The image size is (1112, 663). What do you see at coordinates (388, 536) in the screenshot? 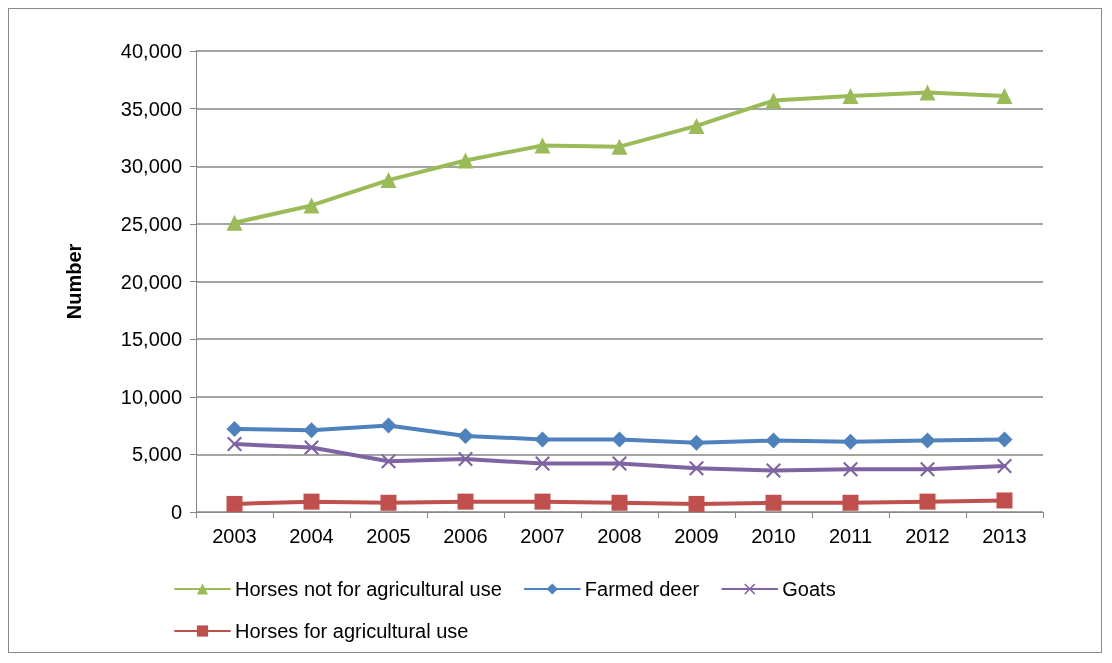
I see `x-tick-label: 2005` at bounding box center [388, 536].